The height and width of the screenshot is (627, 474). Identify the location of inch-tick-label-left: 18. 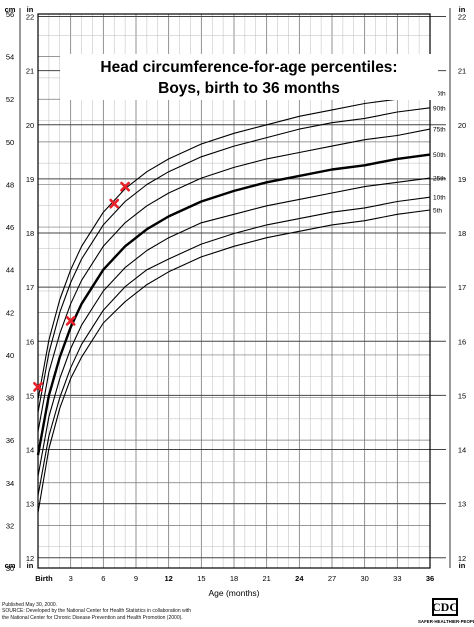
(30, 233).